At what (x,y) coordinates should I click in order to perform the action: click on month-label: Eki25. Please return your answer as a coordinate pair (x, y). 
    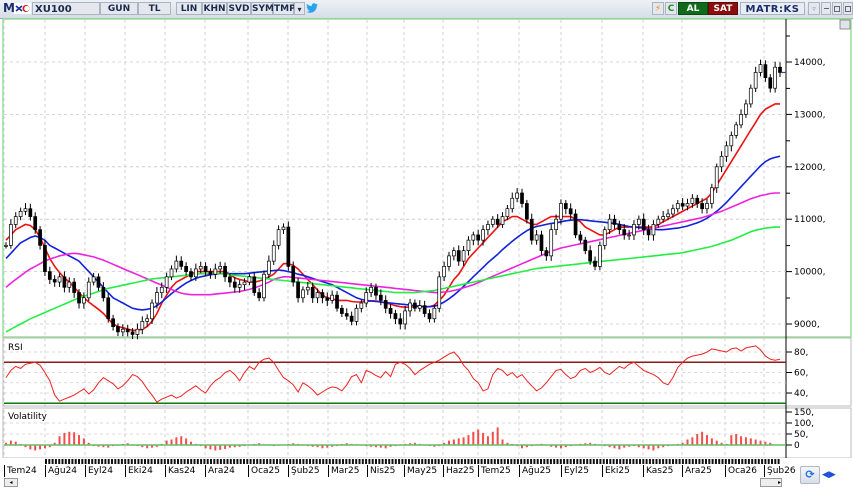
    Looking at the image, I should click on (616, 471).